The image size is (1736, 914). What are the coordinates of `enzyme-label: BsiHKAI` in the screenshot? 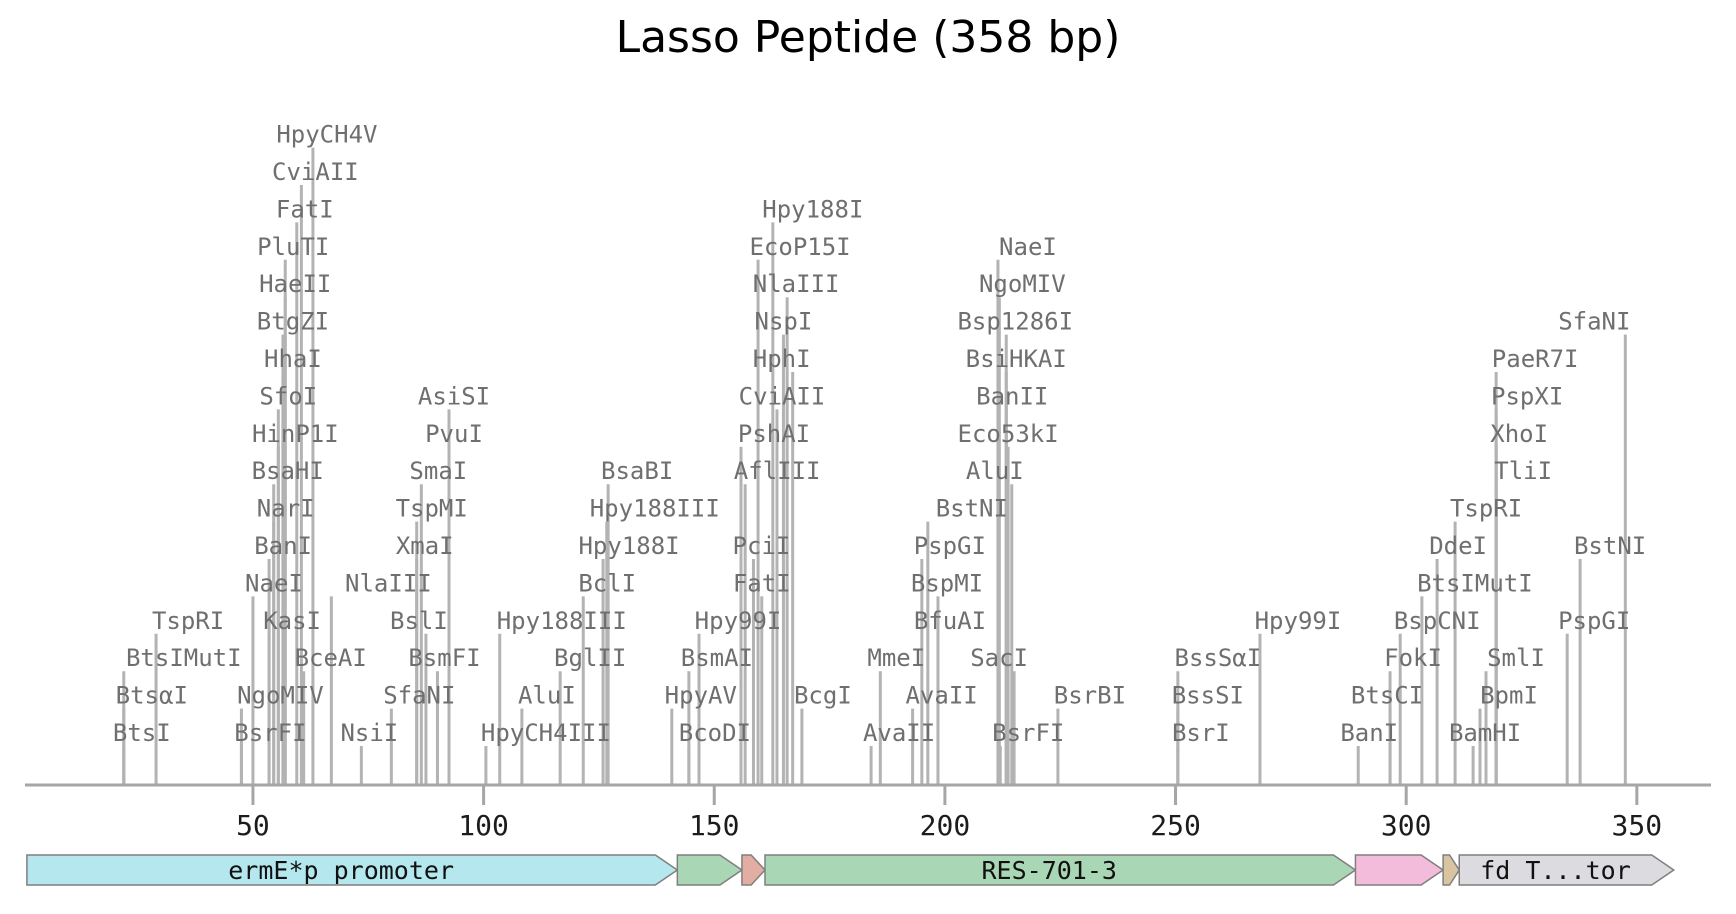 It's located at (1016, 359).